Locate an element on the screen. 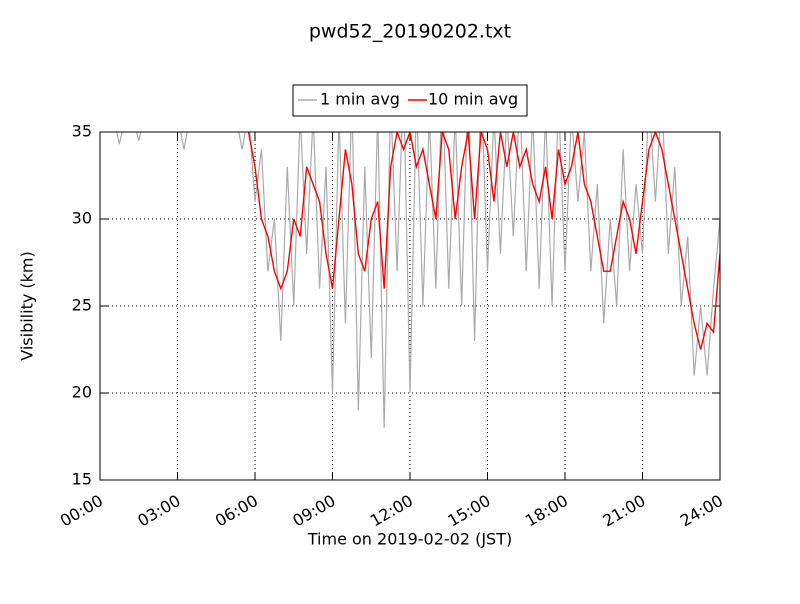 The width and height of the screenshot is (800, 604). y-tick-label: 35 is located at coordinates (82, 131).